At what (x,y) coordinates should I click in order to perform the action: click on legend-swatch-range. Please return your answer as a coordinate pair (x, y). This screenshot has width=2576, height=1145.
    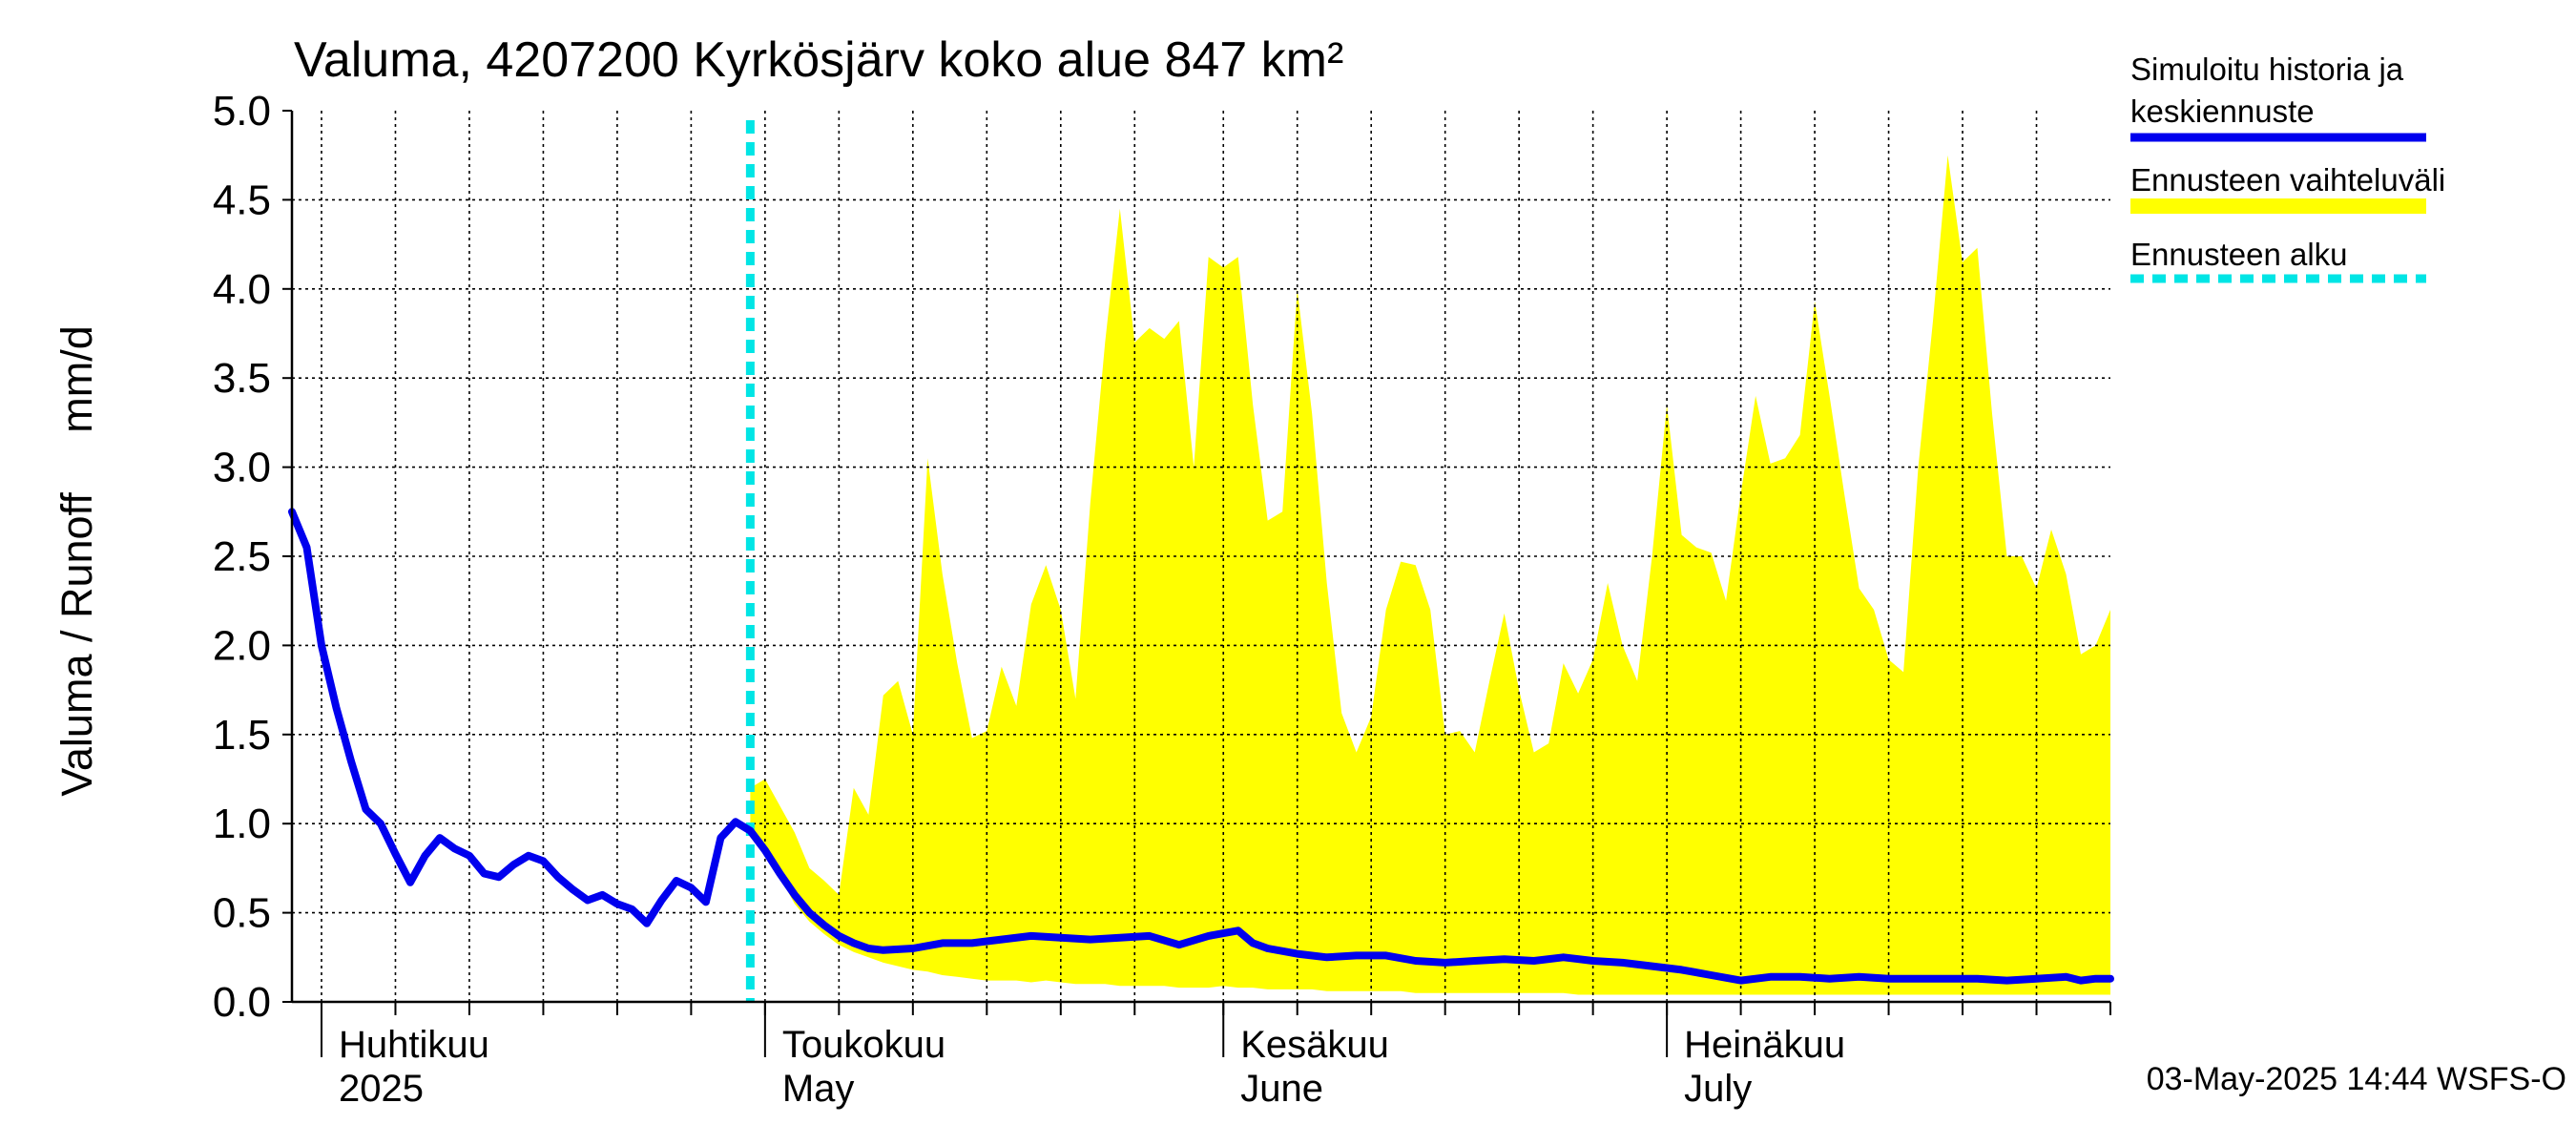
    Looking at the image, I should click on (2278, 206).